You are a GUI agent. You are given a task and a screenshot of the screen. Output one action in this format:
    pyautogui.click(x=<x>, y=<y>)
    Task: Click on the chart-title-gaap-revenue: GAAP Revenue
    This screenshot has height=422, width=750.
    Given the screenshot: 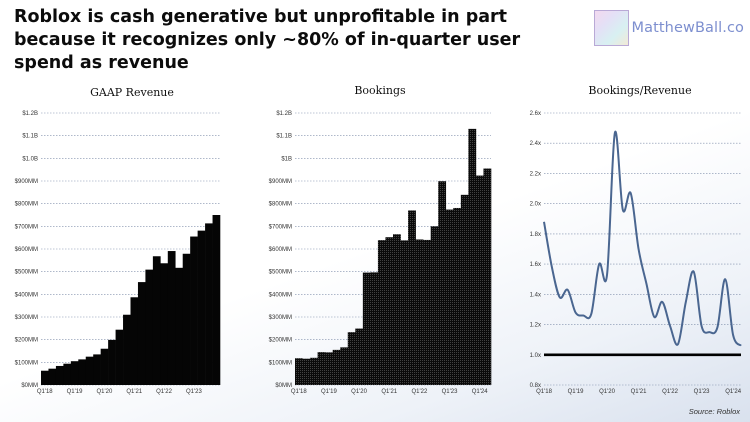 What is the action you would take?
    pyautogui.click(x=132, y=92)
    